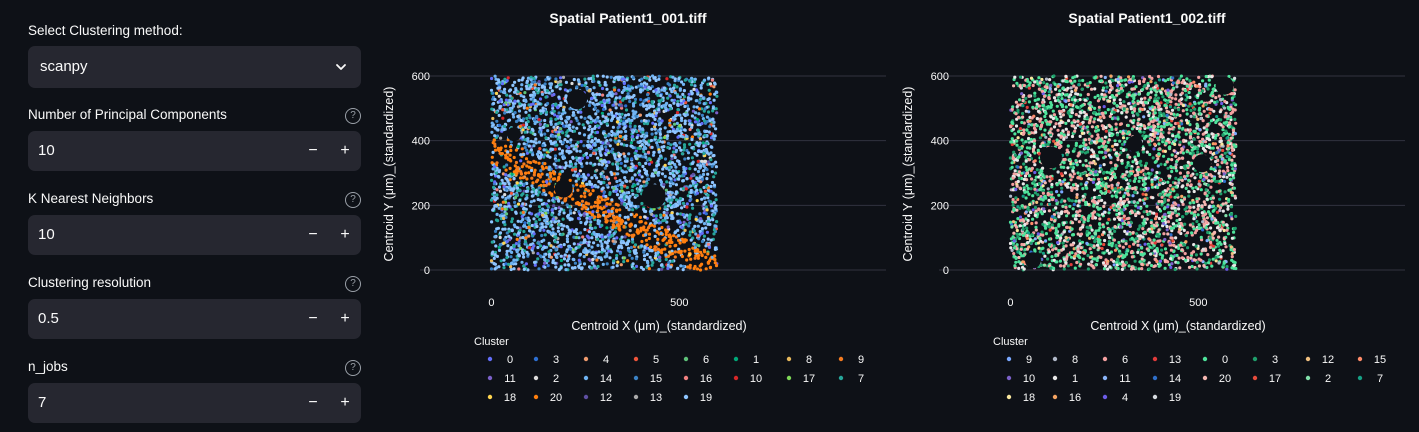  I want to click on legend-item: 16, so click(706, 379).